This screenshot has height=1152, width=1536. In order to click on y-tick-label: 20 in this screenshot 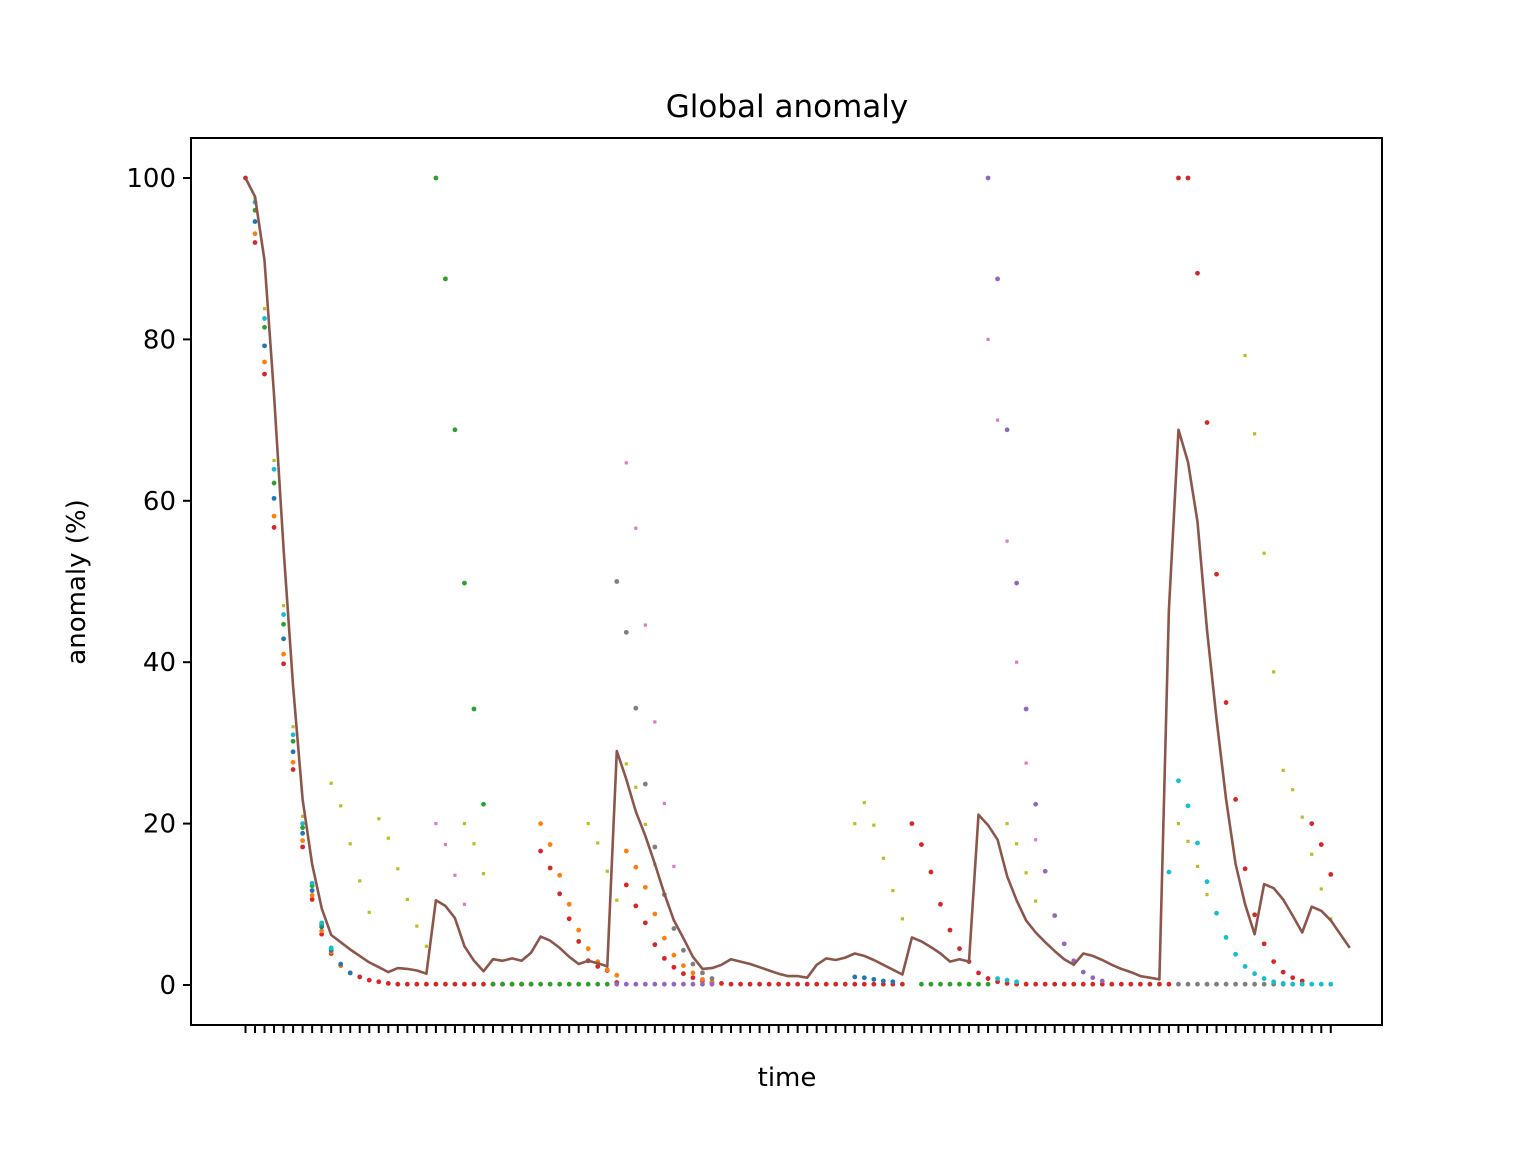, I will do `click(159, 825)`.